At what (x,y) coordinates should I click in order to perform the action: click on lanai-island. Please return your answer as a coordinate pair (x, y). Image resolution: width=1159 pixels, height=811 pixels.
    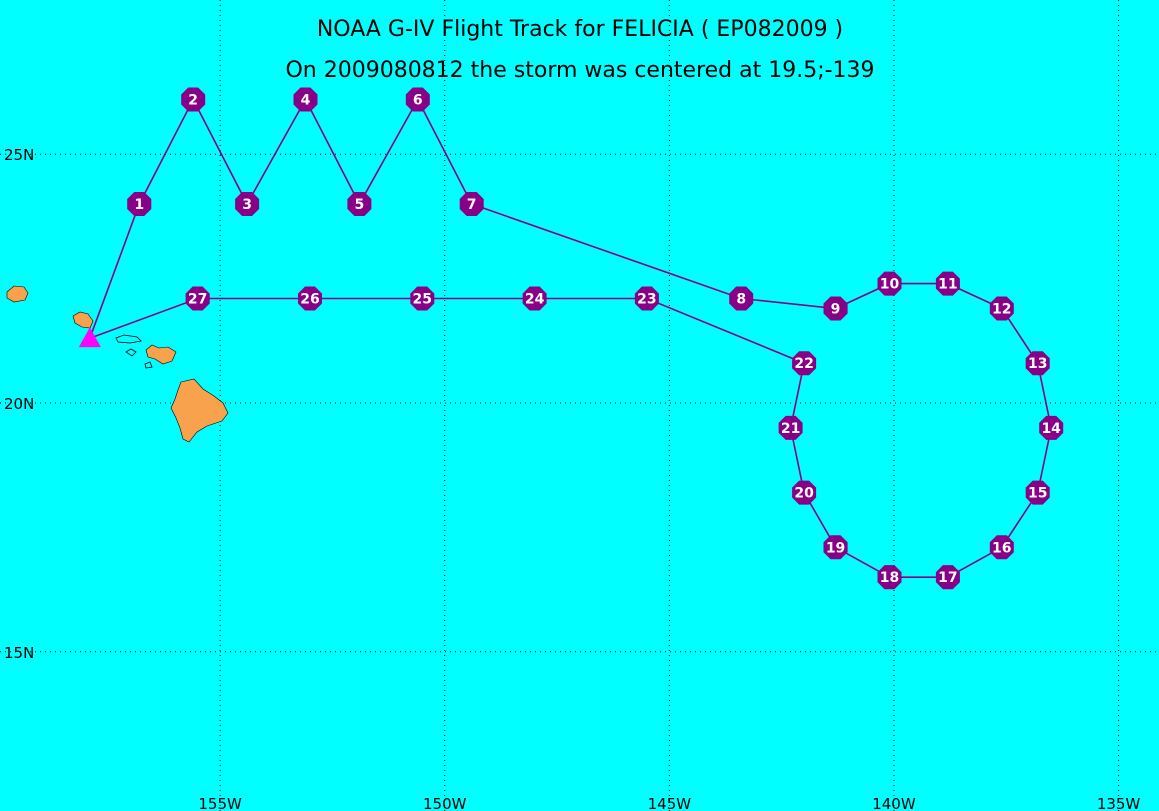
    Looking at the image, I should click on (131, 352).